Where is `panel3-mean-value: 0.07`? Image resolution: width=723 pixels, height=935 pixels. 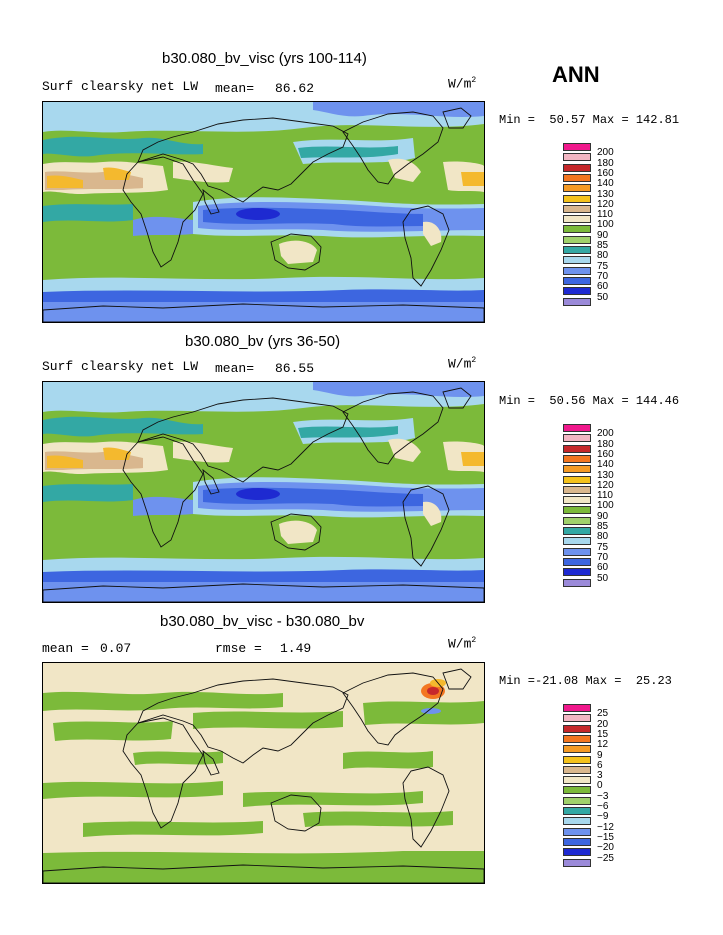 panel3-mean-value: 0.07 is located at coordinates (116, 648).